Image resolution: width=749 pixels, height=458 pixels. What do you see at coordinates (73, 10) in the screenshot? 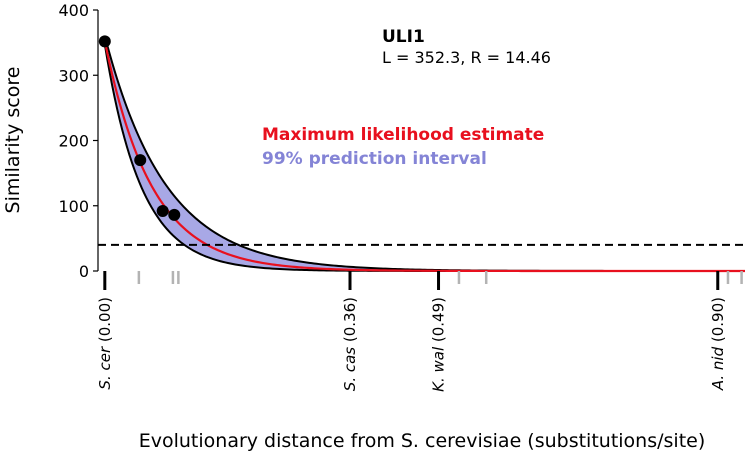
I see `y-tick-label-400: 400` at bounding box center [73, 10].